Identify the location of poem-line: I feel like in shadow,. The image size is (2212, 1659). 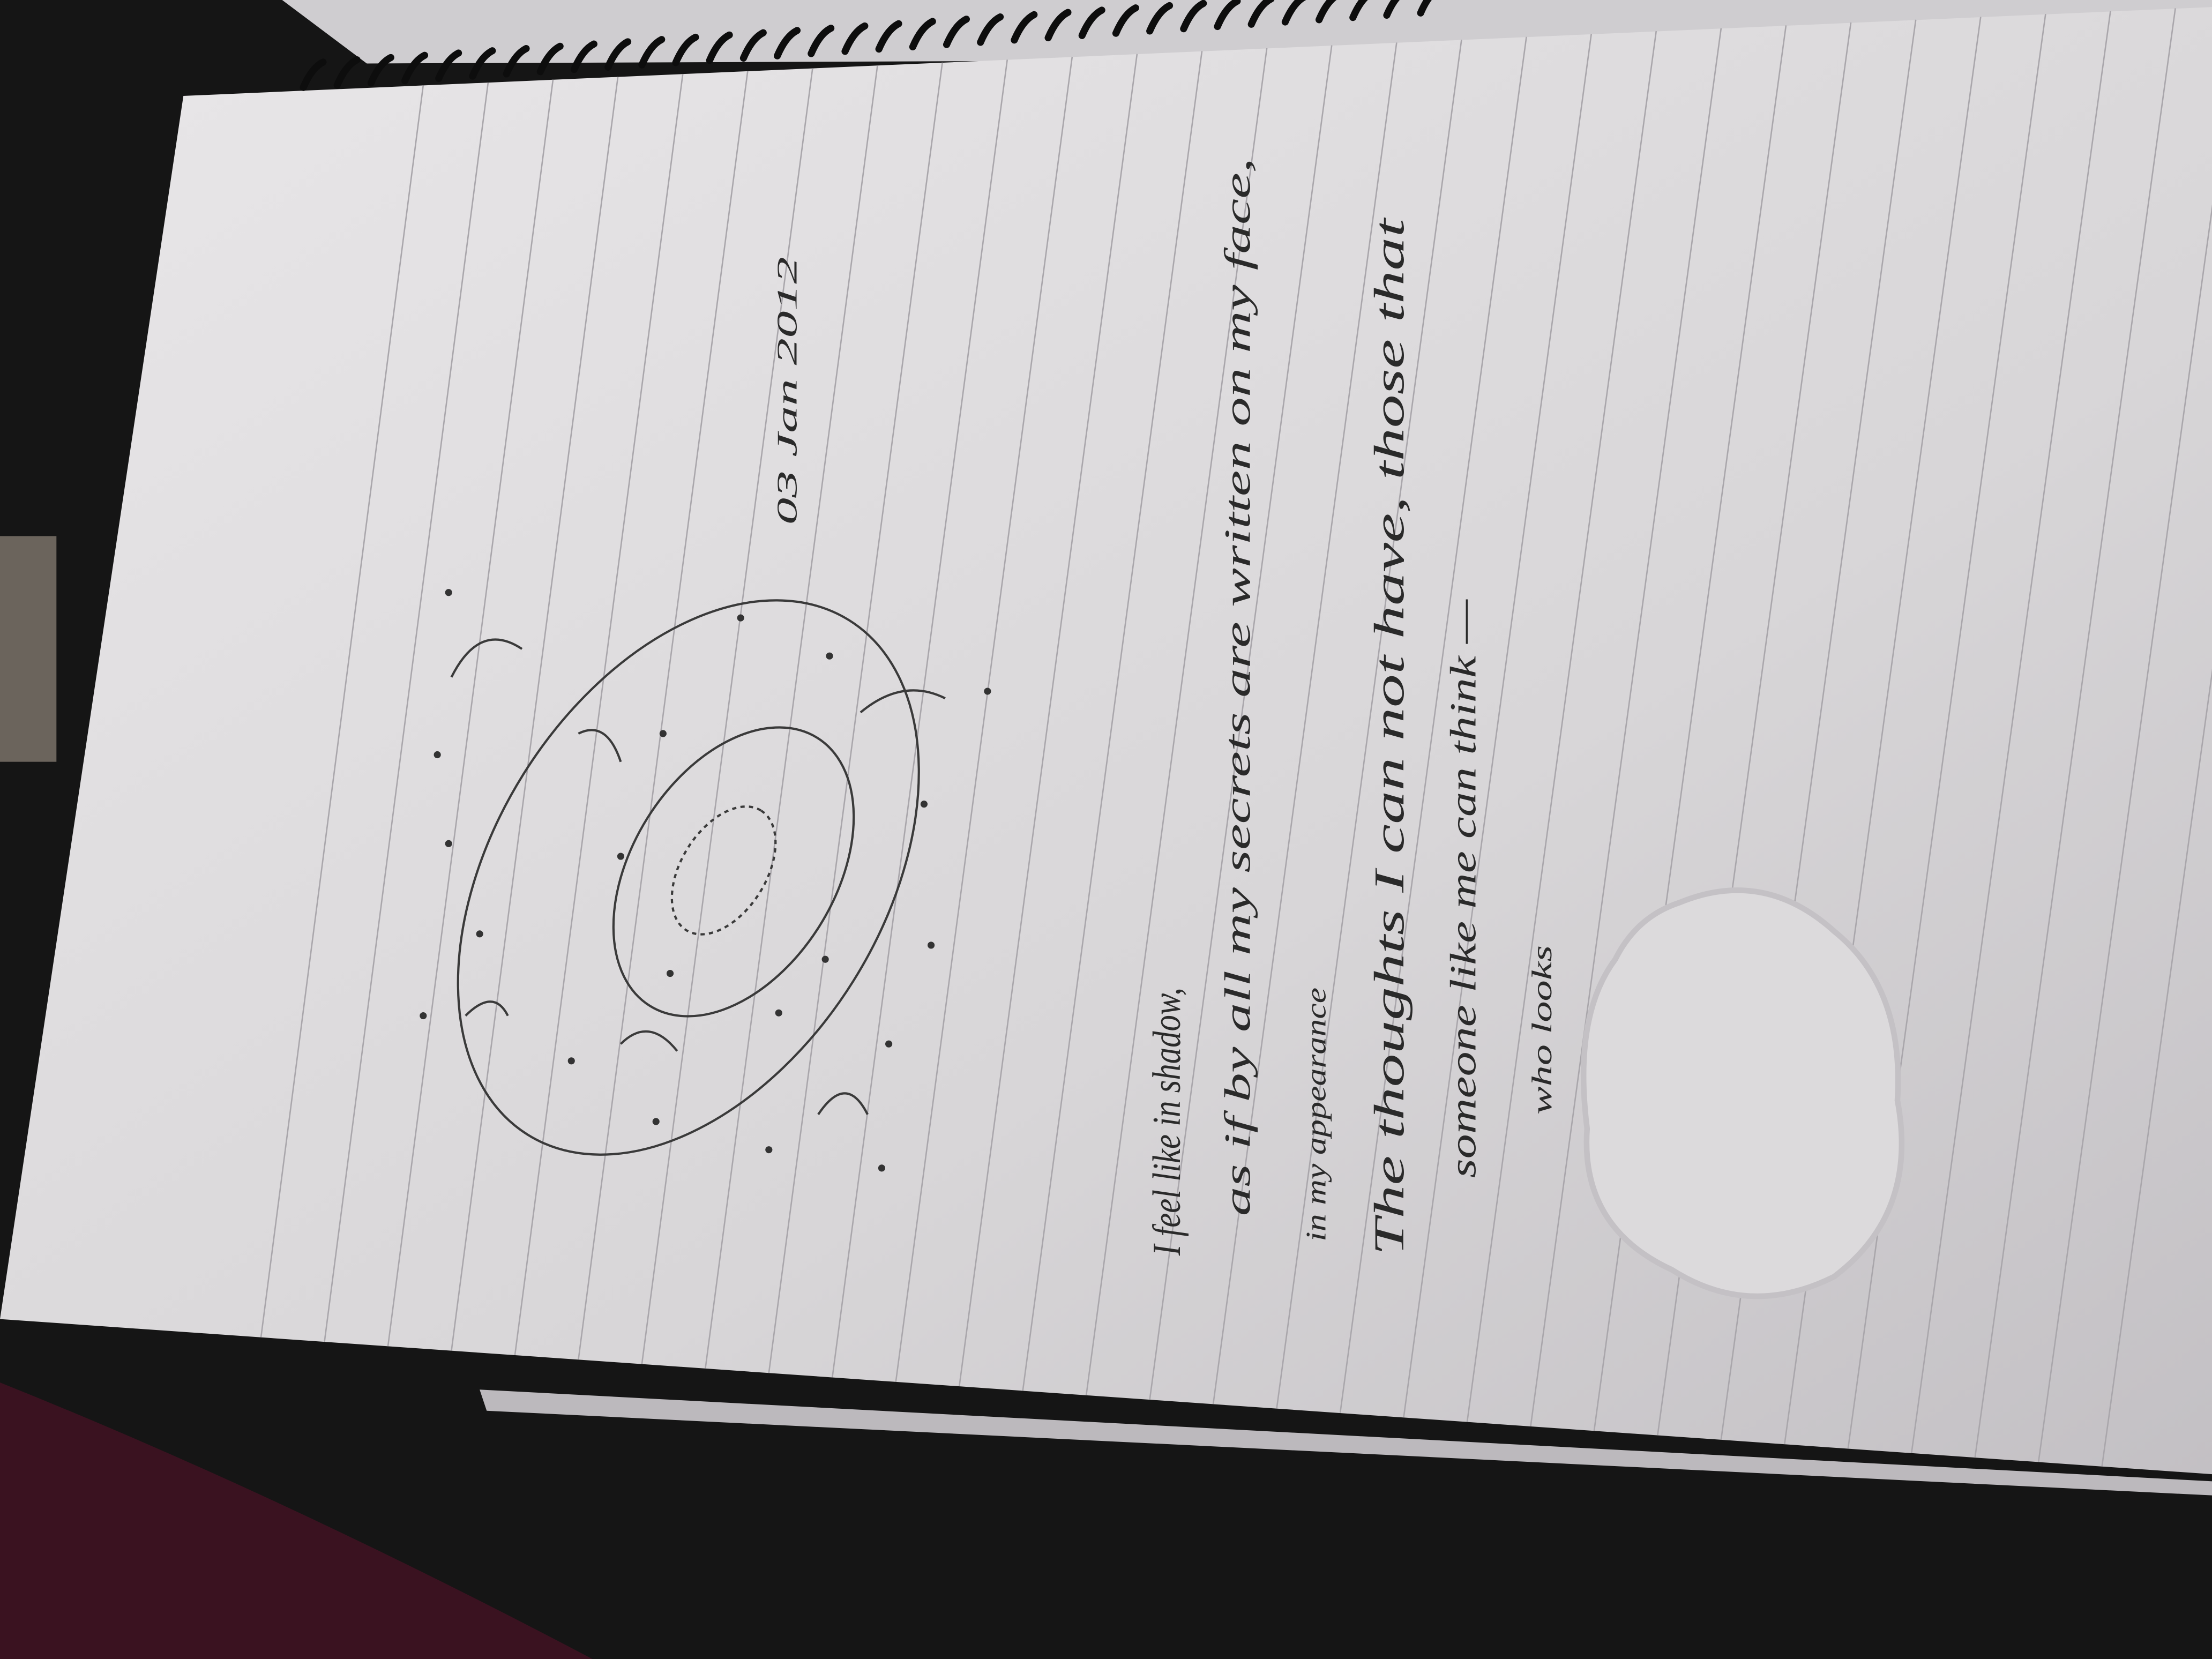
(1167, 1122).